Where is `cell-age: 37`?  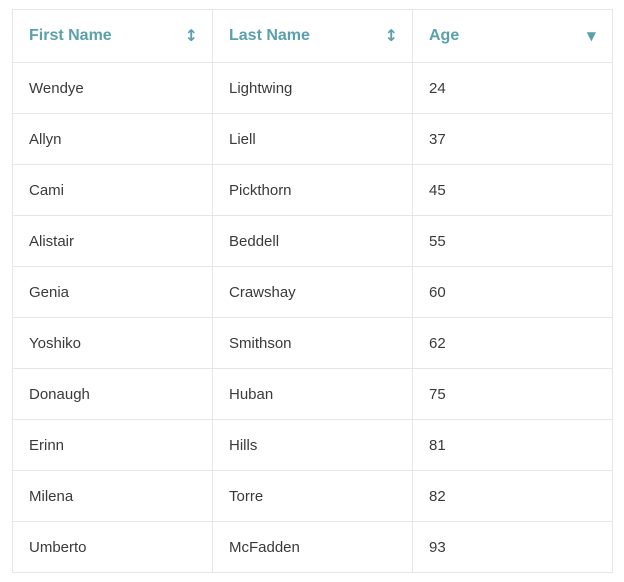
cell-age: 37 is located at coordinates (512, 139).